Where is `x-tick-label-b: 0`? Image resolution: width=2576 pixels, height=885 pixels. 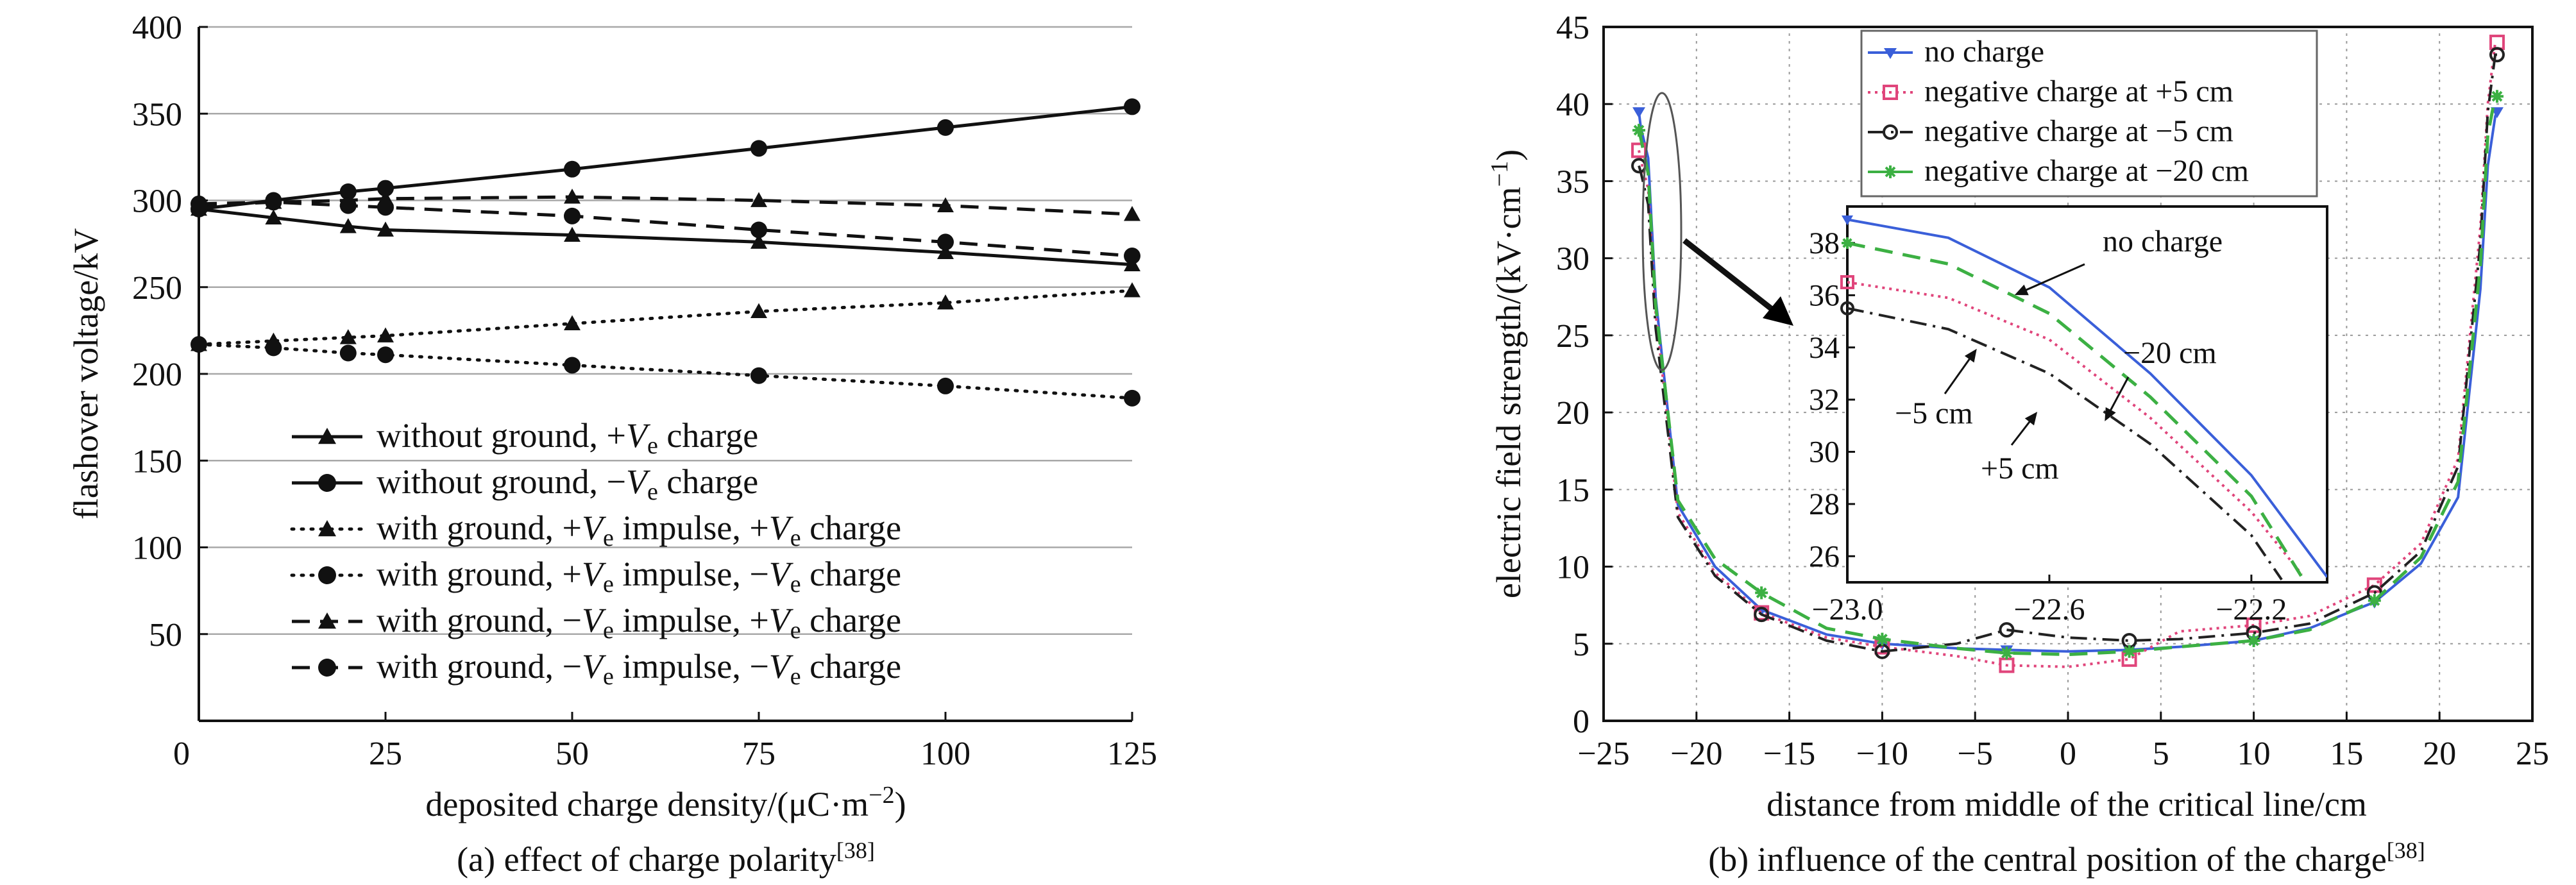 x-tick-label-b: 0 is located at coordinates (2068, 754).